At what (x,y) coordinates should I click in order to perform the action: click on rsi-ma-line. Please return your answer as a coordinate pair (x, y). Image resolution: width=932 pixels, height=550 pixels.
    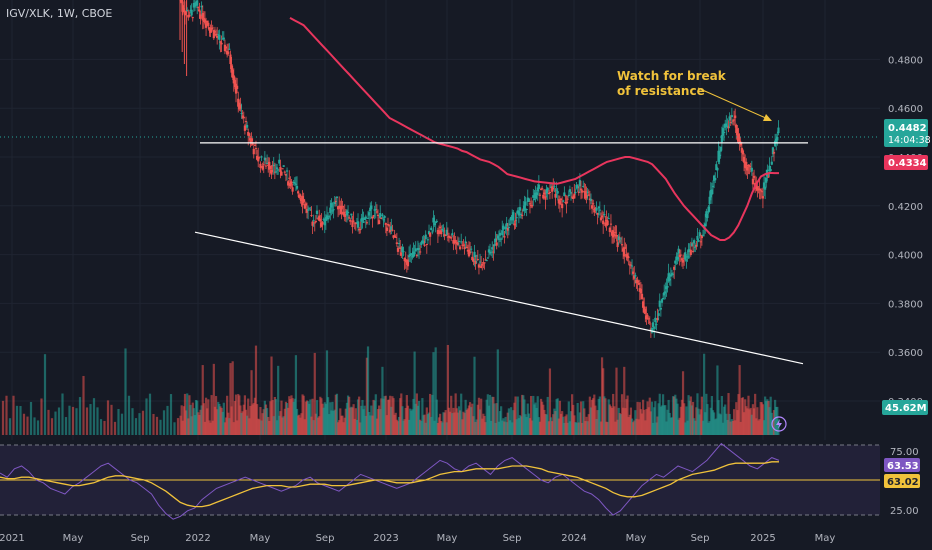
    Looking at the image, I should click on (389, 484).